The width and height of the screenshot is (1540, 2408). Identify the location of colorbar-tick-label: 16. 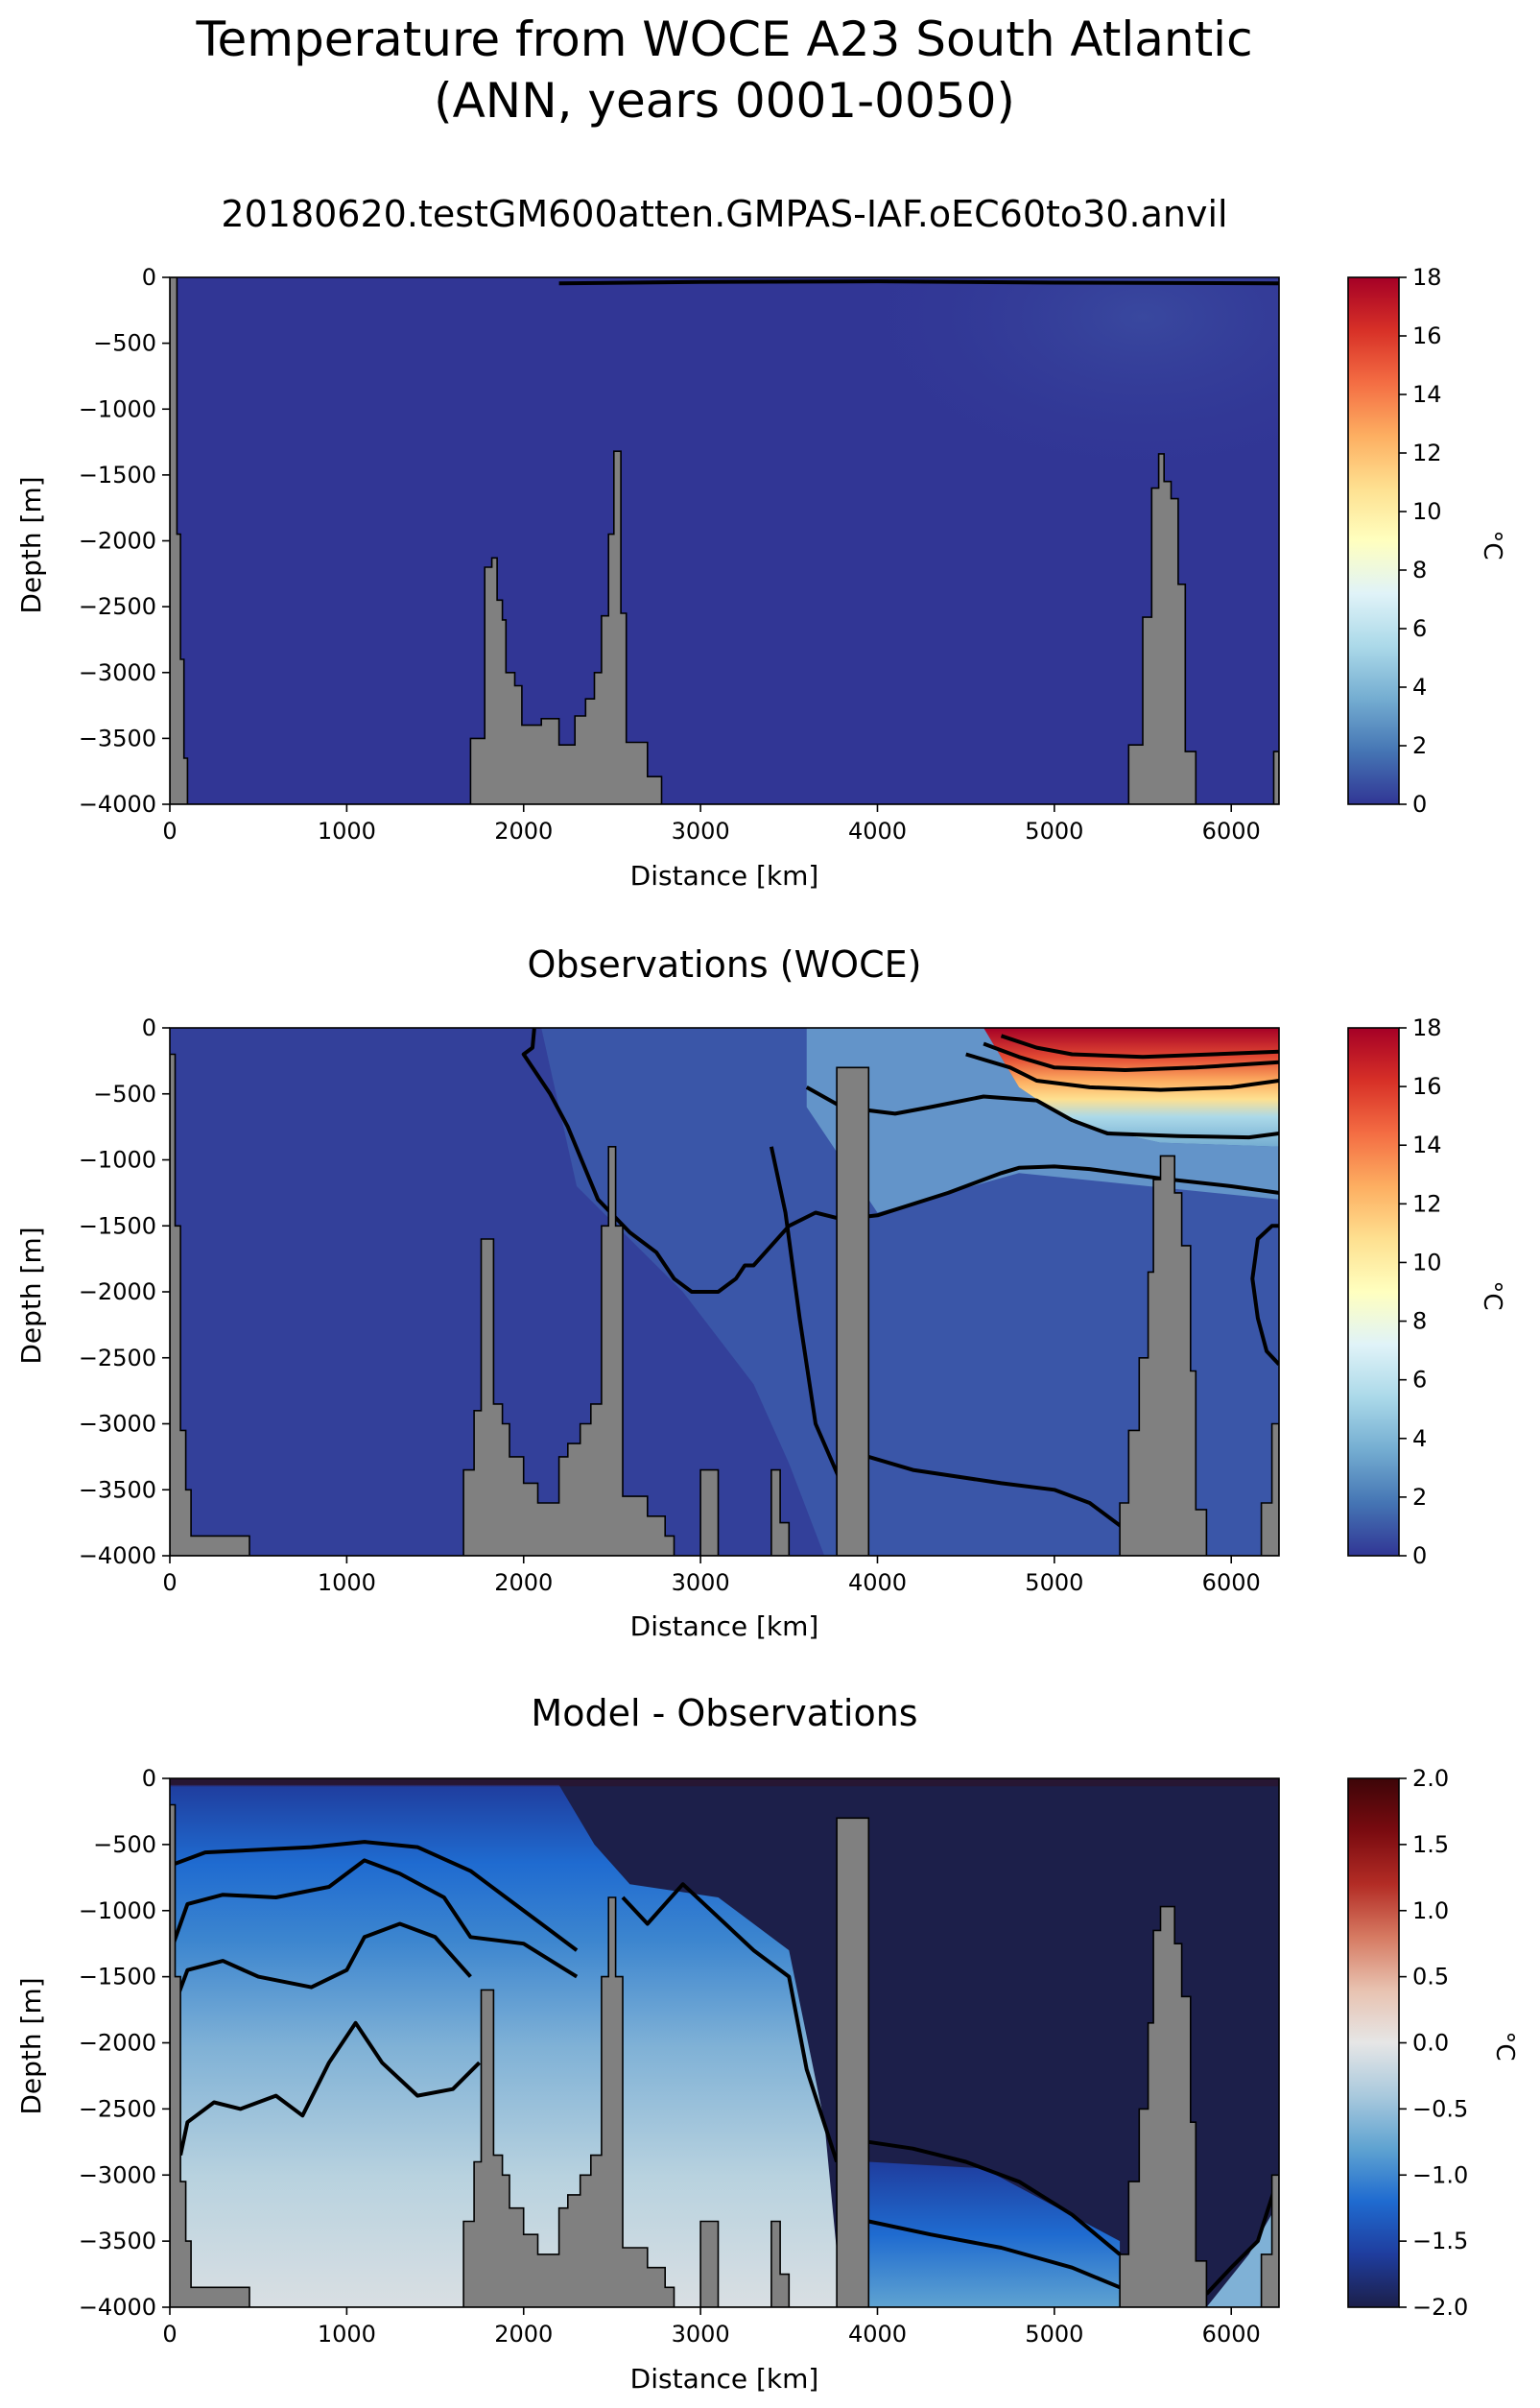
(1427, 1086).